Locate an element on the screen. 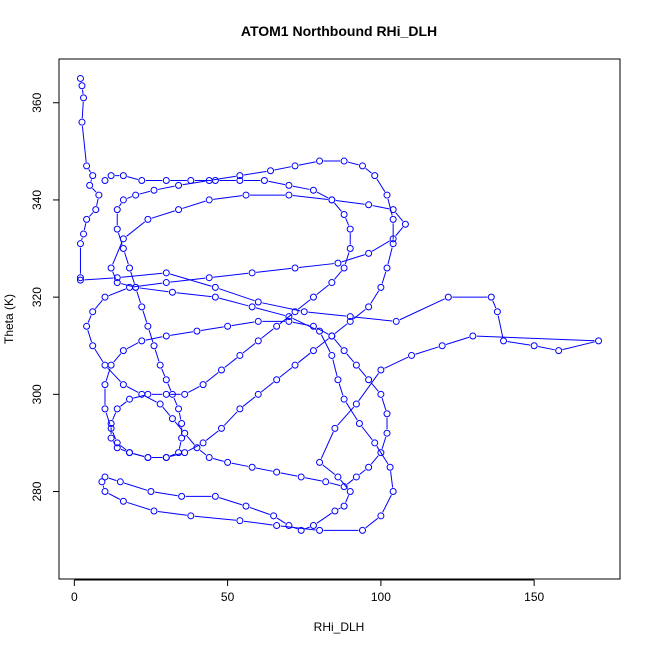  y-axis-label: Theta (K) is located at coordinates (9, 319).